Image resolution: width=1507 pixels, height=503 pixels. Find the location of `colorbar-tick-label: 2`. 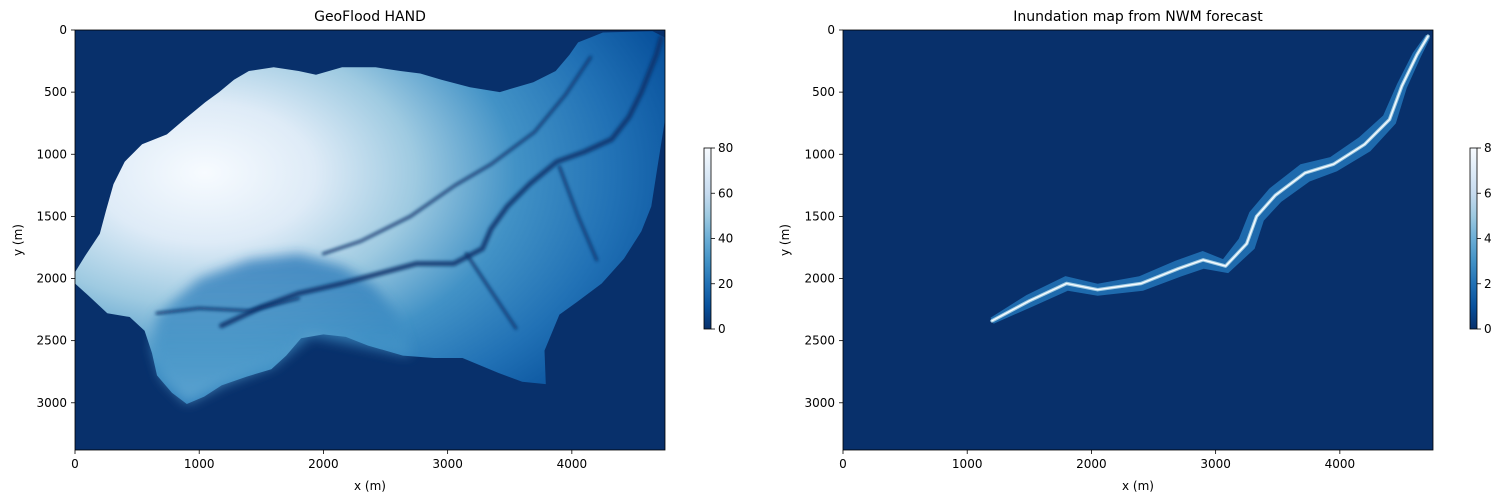

colorbar-tick-label: 2 is located at coordinates (1488, 284).